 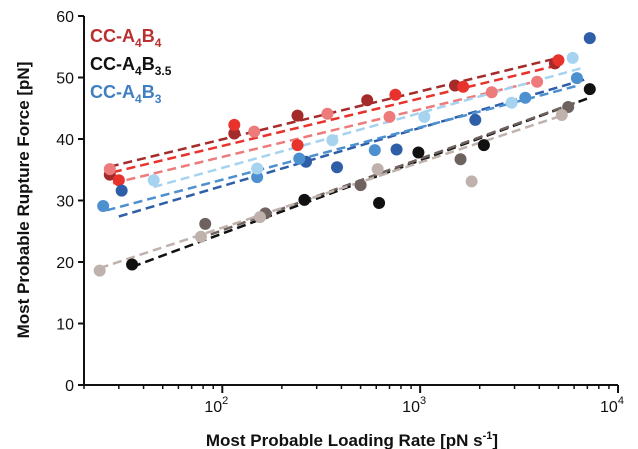 I want to click on y-tick-label-4: 40, so click(x=65, y=140).